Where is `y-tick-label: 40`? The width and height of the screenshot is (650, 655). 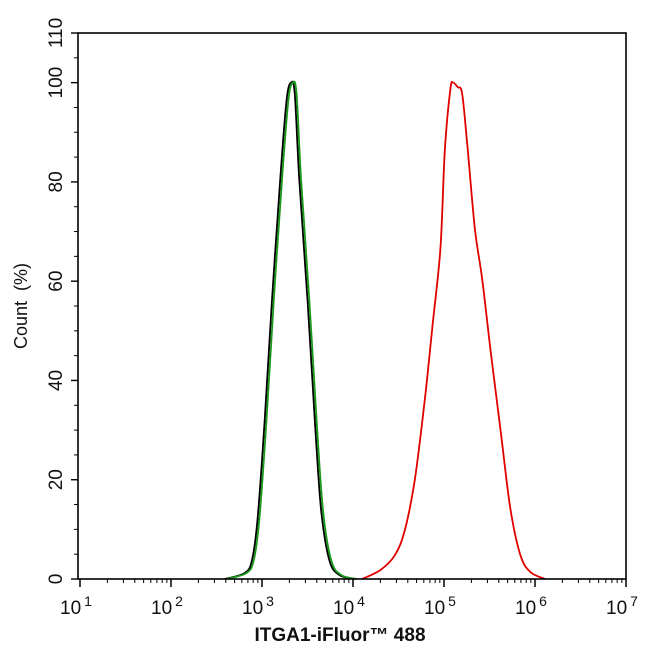 y-tick-label: 40 is located at coordinates (56, 380).